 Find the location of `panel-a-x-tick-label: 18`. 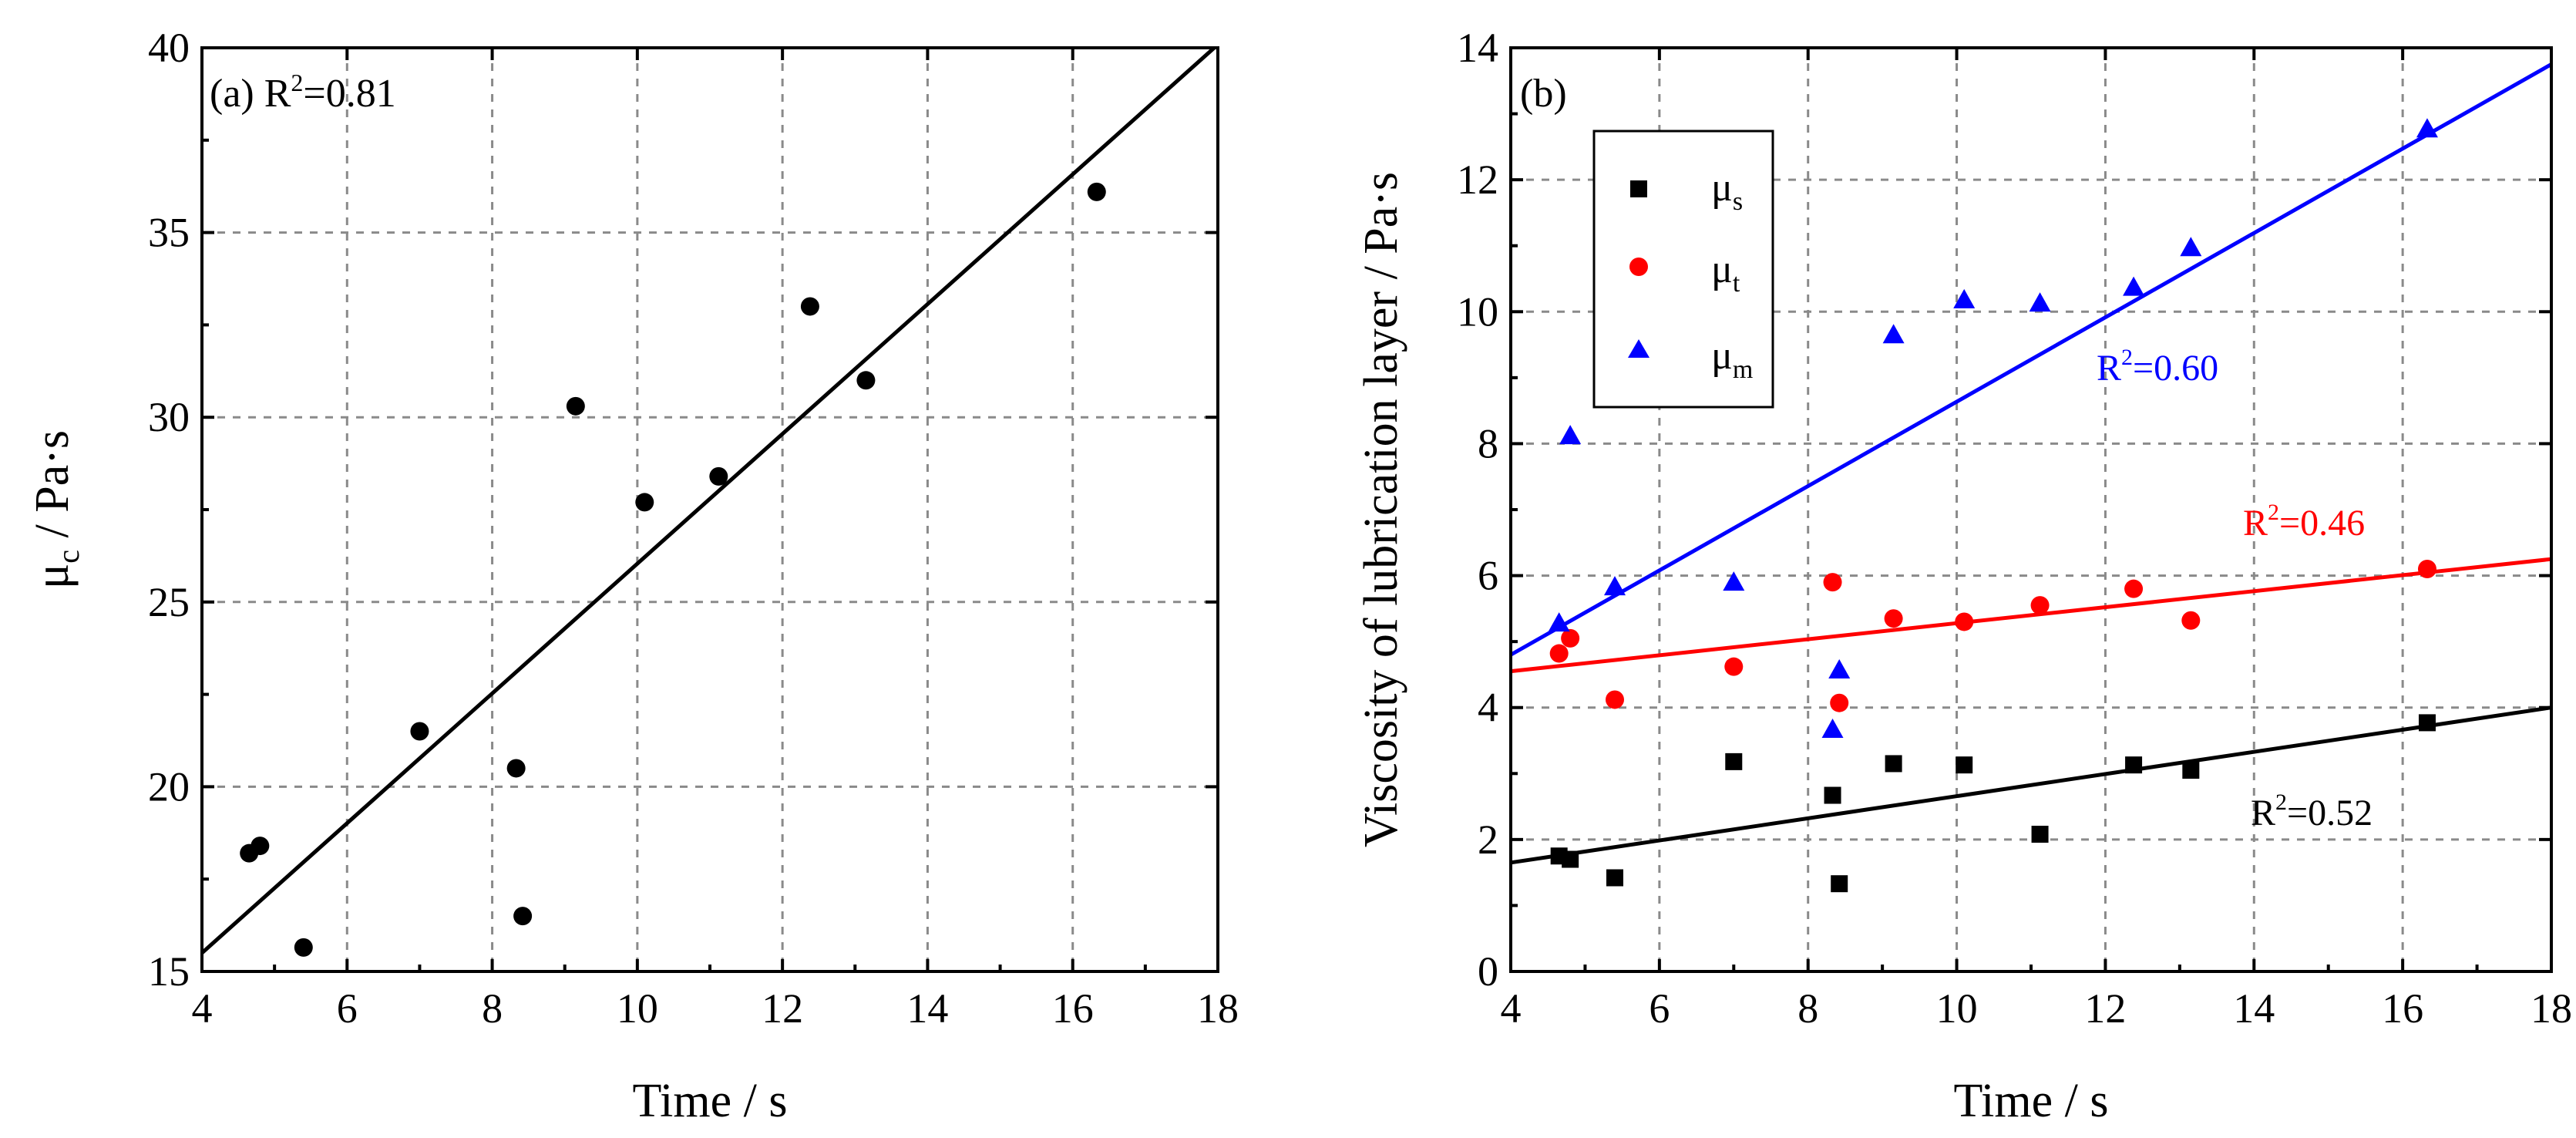

panel-a-x-tick-label: 18 is located at coordinates (1218, 1008).